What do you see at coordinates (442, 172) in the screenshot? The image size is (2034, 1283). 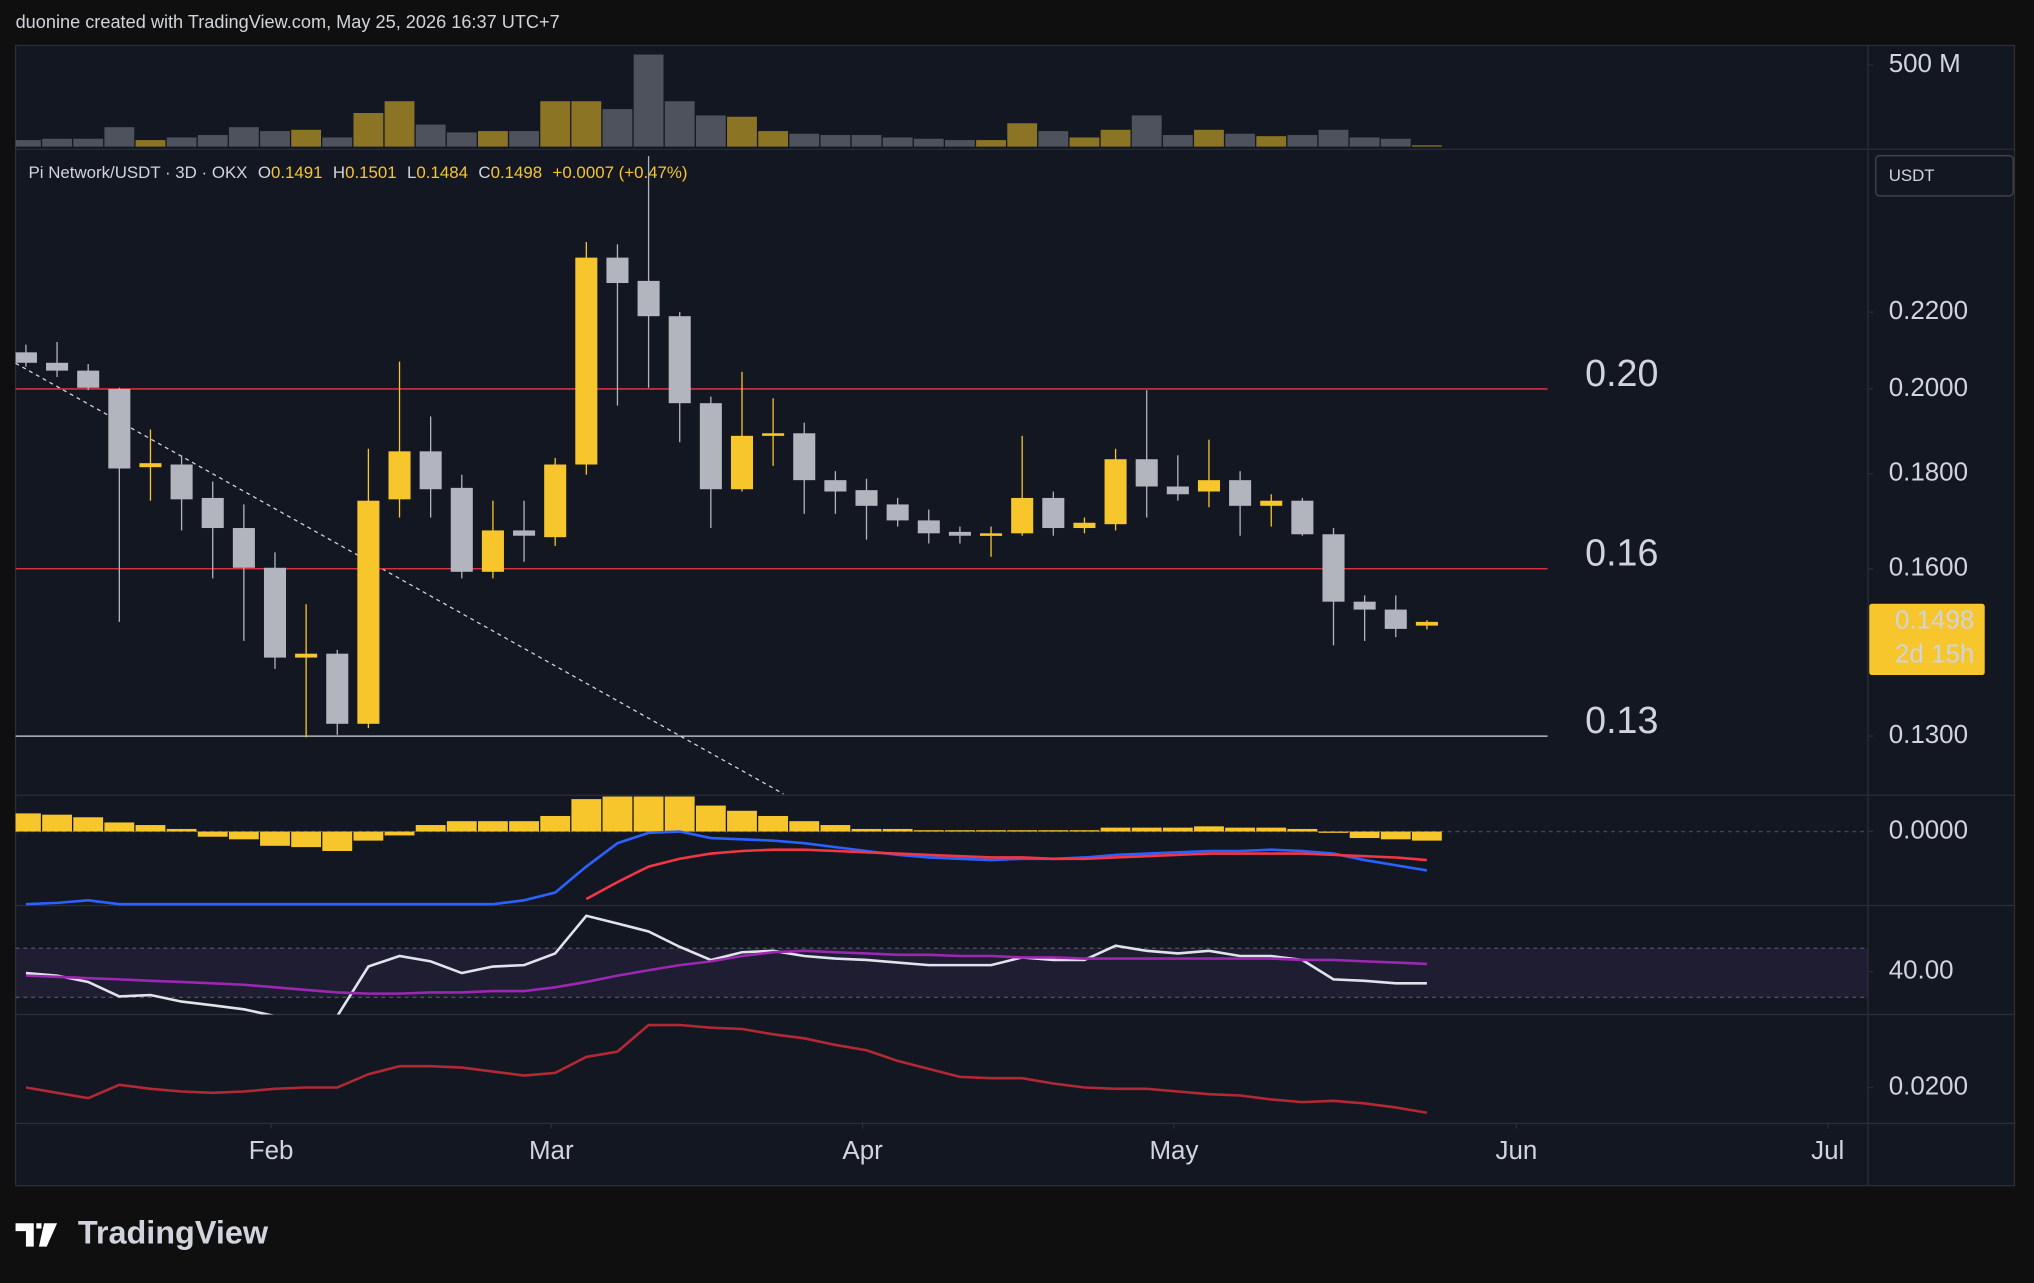 I see `ohlc-value: 0.1484` at bounding box center [442, 172].